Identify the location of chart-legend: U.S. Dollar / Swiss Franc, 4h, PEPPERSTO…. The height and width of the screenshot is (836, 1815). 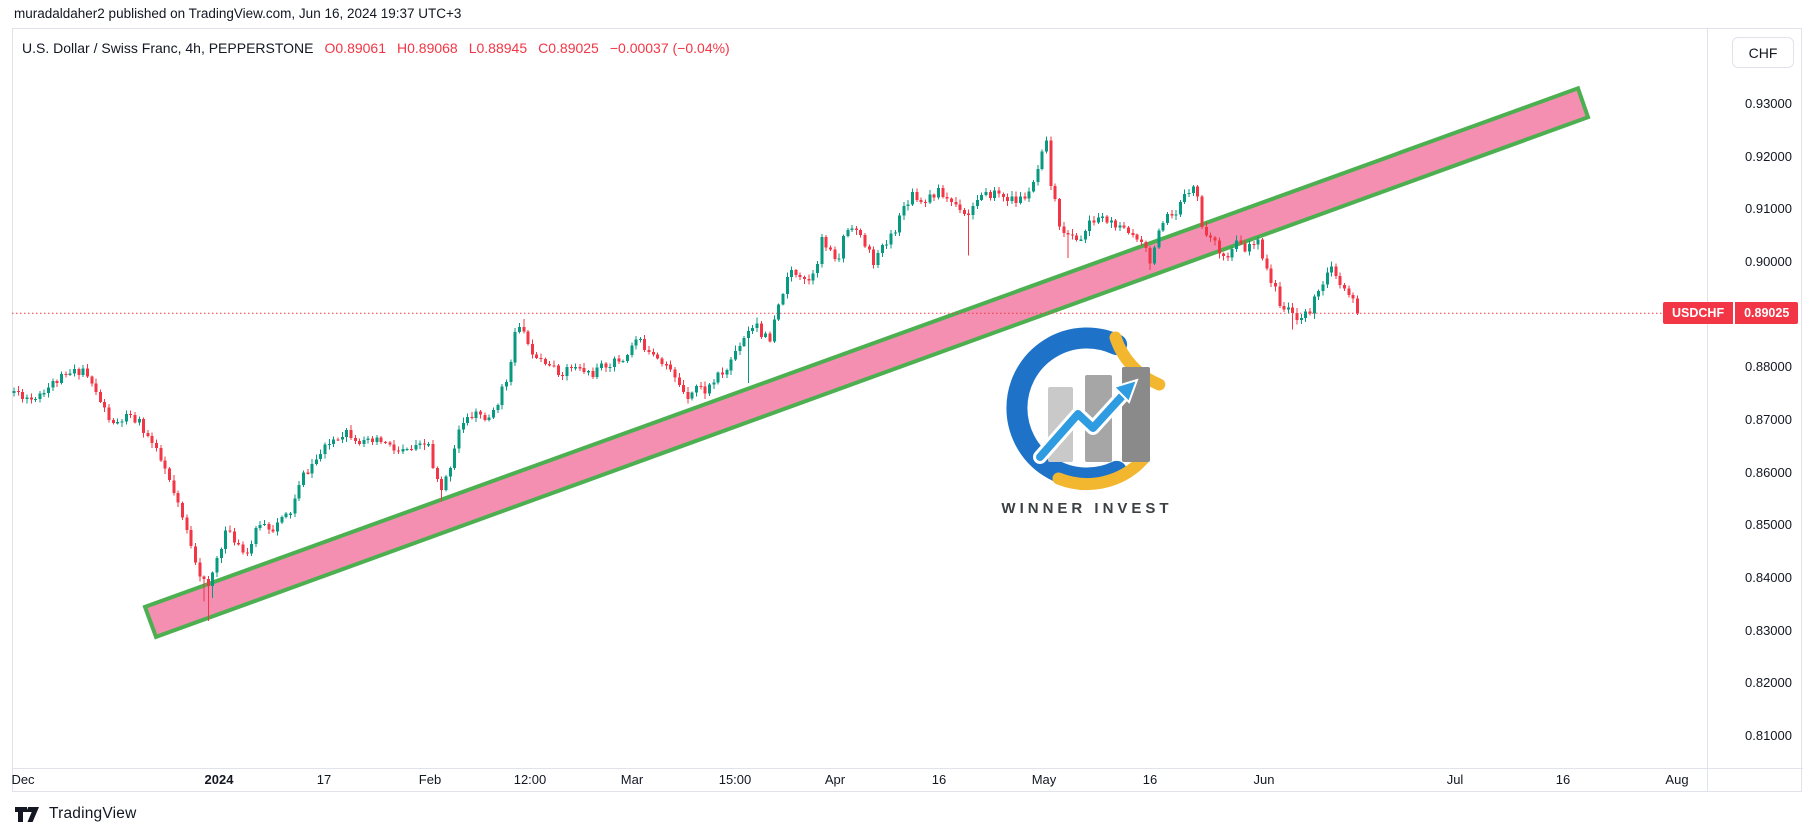
(376, 48).